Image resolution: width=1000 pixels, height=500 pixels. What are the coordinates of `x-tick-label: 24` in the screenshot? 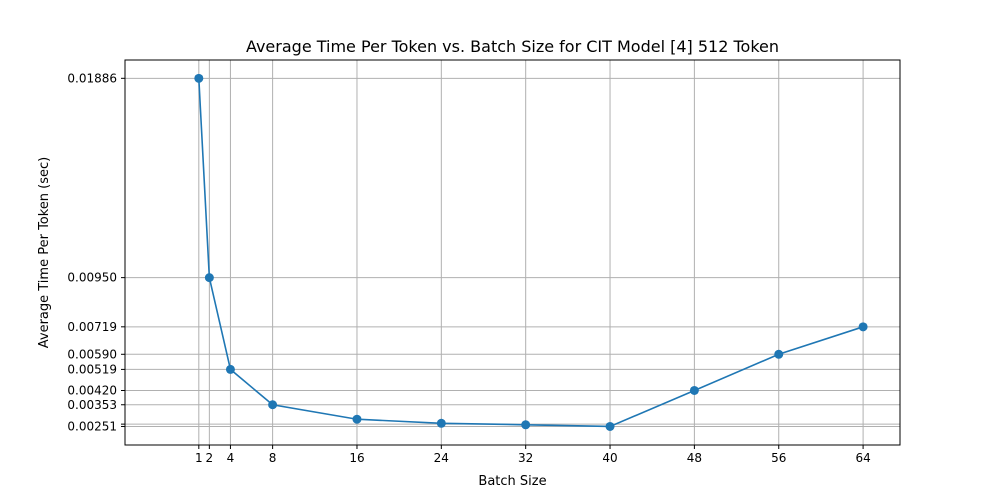 It's located at (441, 458).